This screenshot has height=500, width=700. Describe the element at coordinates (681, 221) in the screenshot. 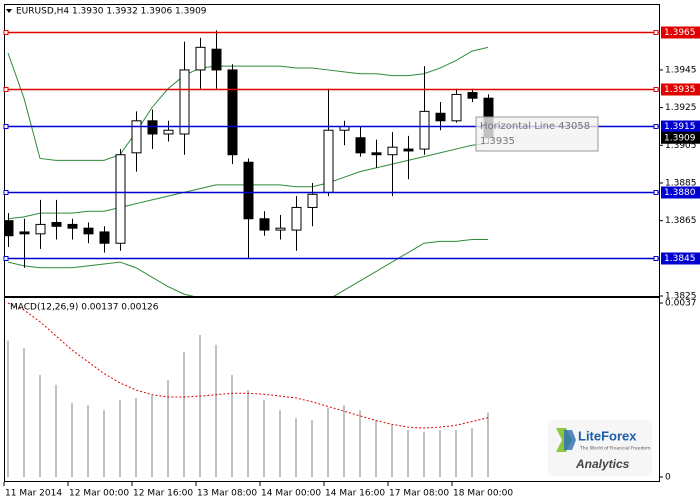

I see `y-tick-label: 1.3865` at that location.